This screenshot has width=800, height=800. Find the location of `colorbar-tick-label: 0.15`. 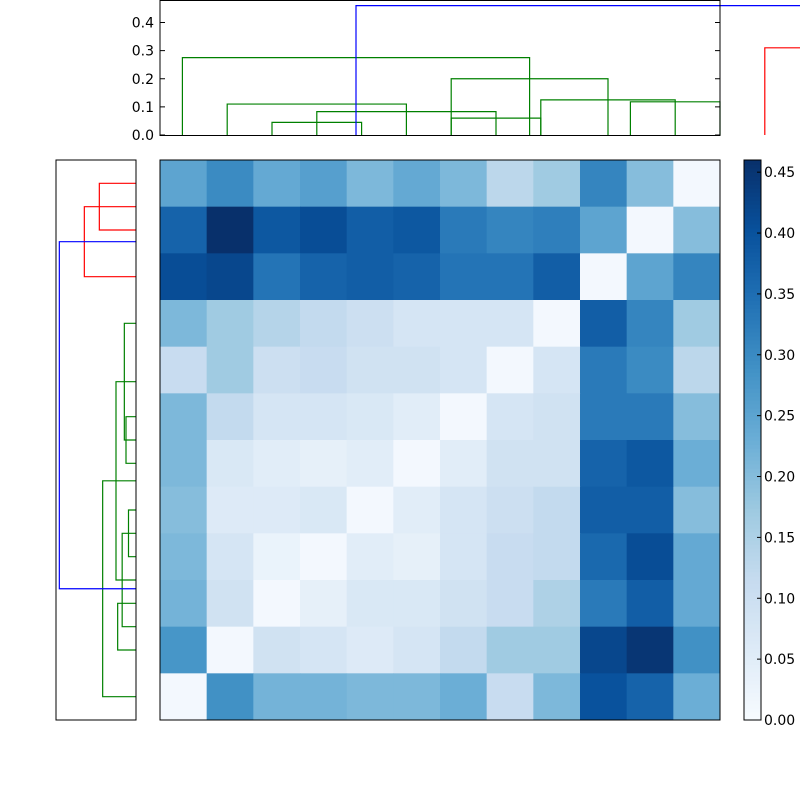

colorbar-tick-label: 0.15 is located at coordinates (779, 538).